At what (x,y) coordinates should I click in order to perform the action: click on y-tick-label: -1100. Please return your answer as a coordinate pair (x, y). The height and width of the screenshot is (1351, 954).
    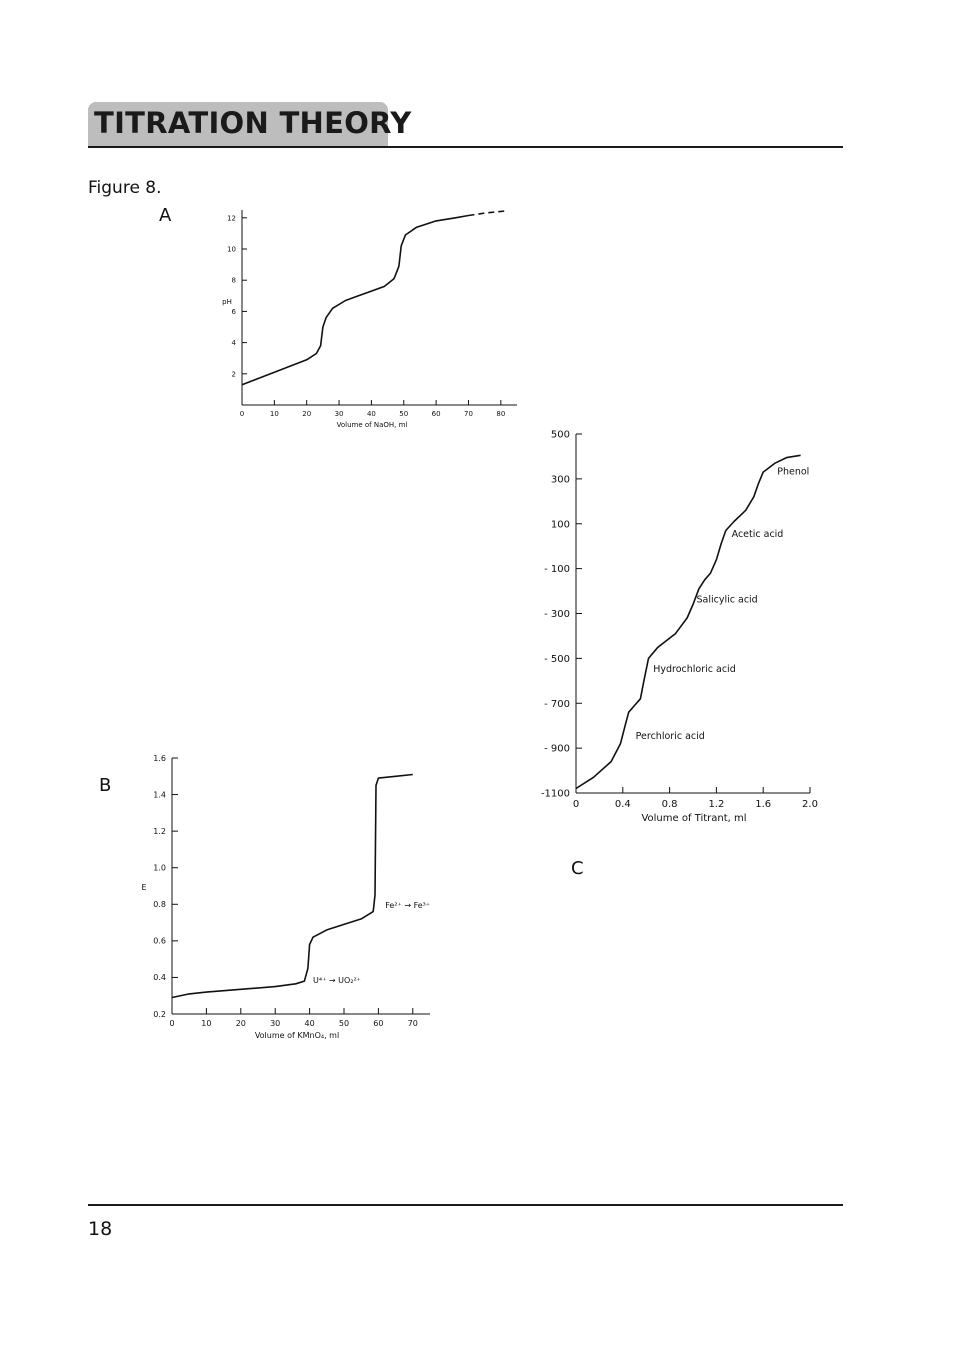
    Looking at the image, I should click on (555, 794).